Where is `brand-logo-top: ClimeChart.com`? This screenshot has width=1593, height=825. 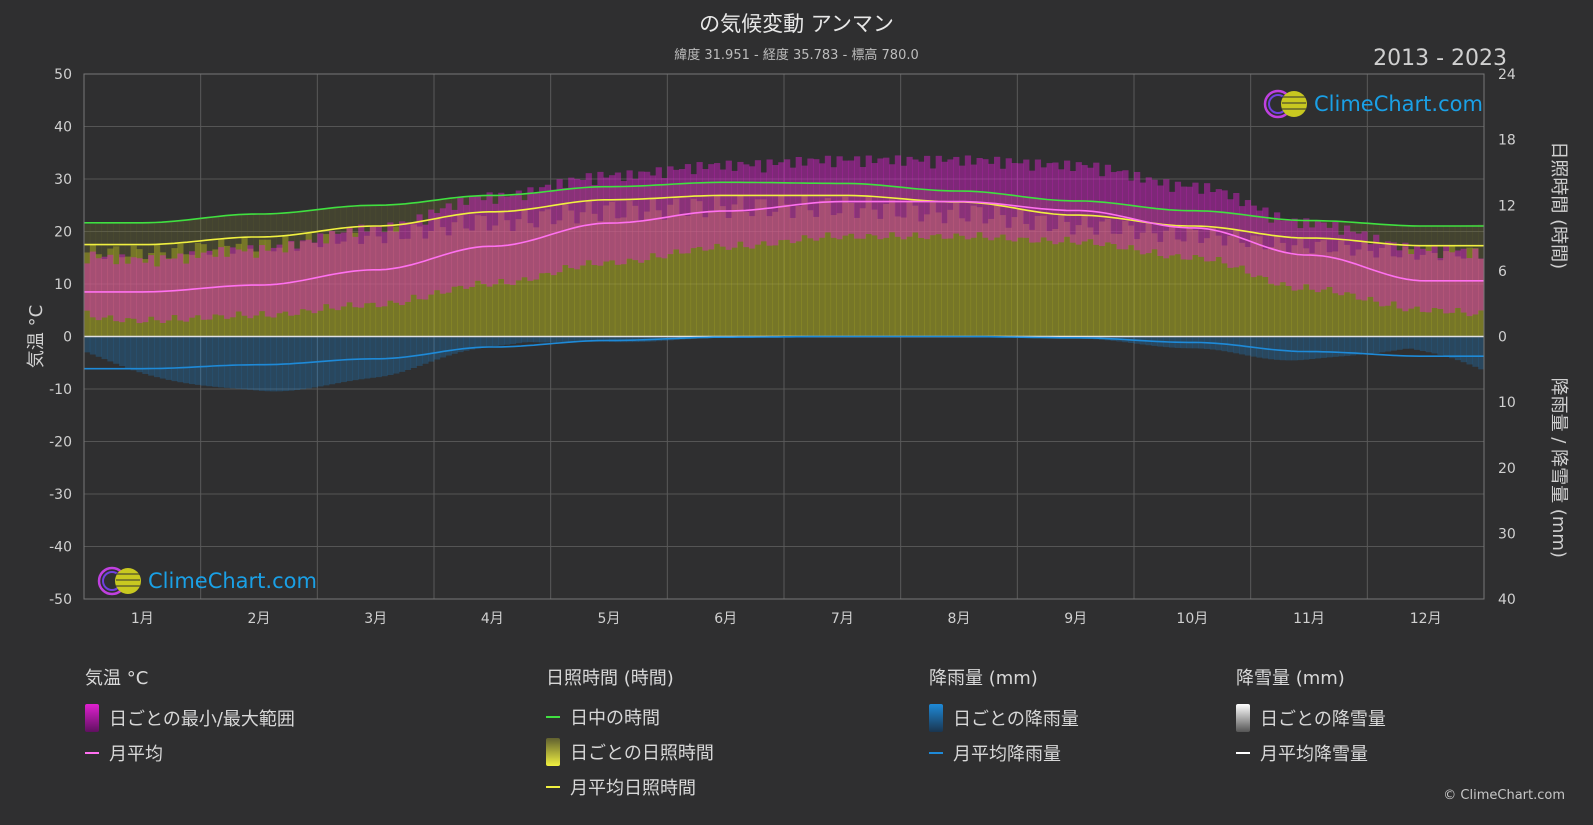 brand-logo-top: ClimeChart.com is located at coordinates (1372, 104).